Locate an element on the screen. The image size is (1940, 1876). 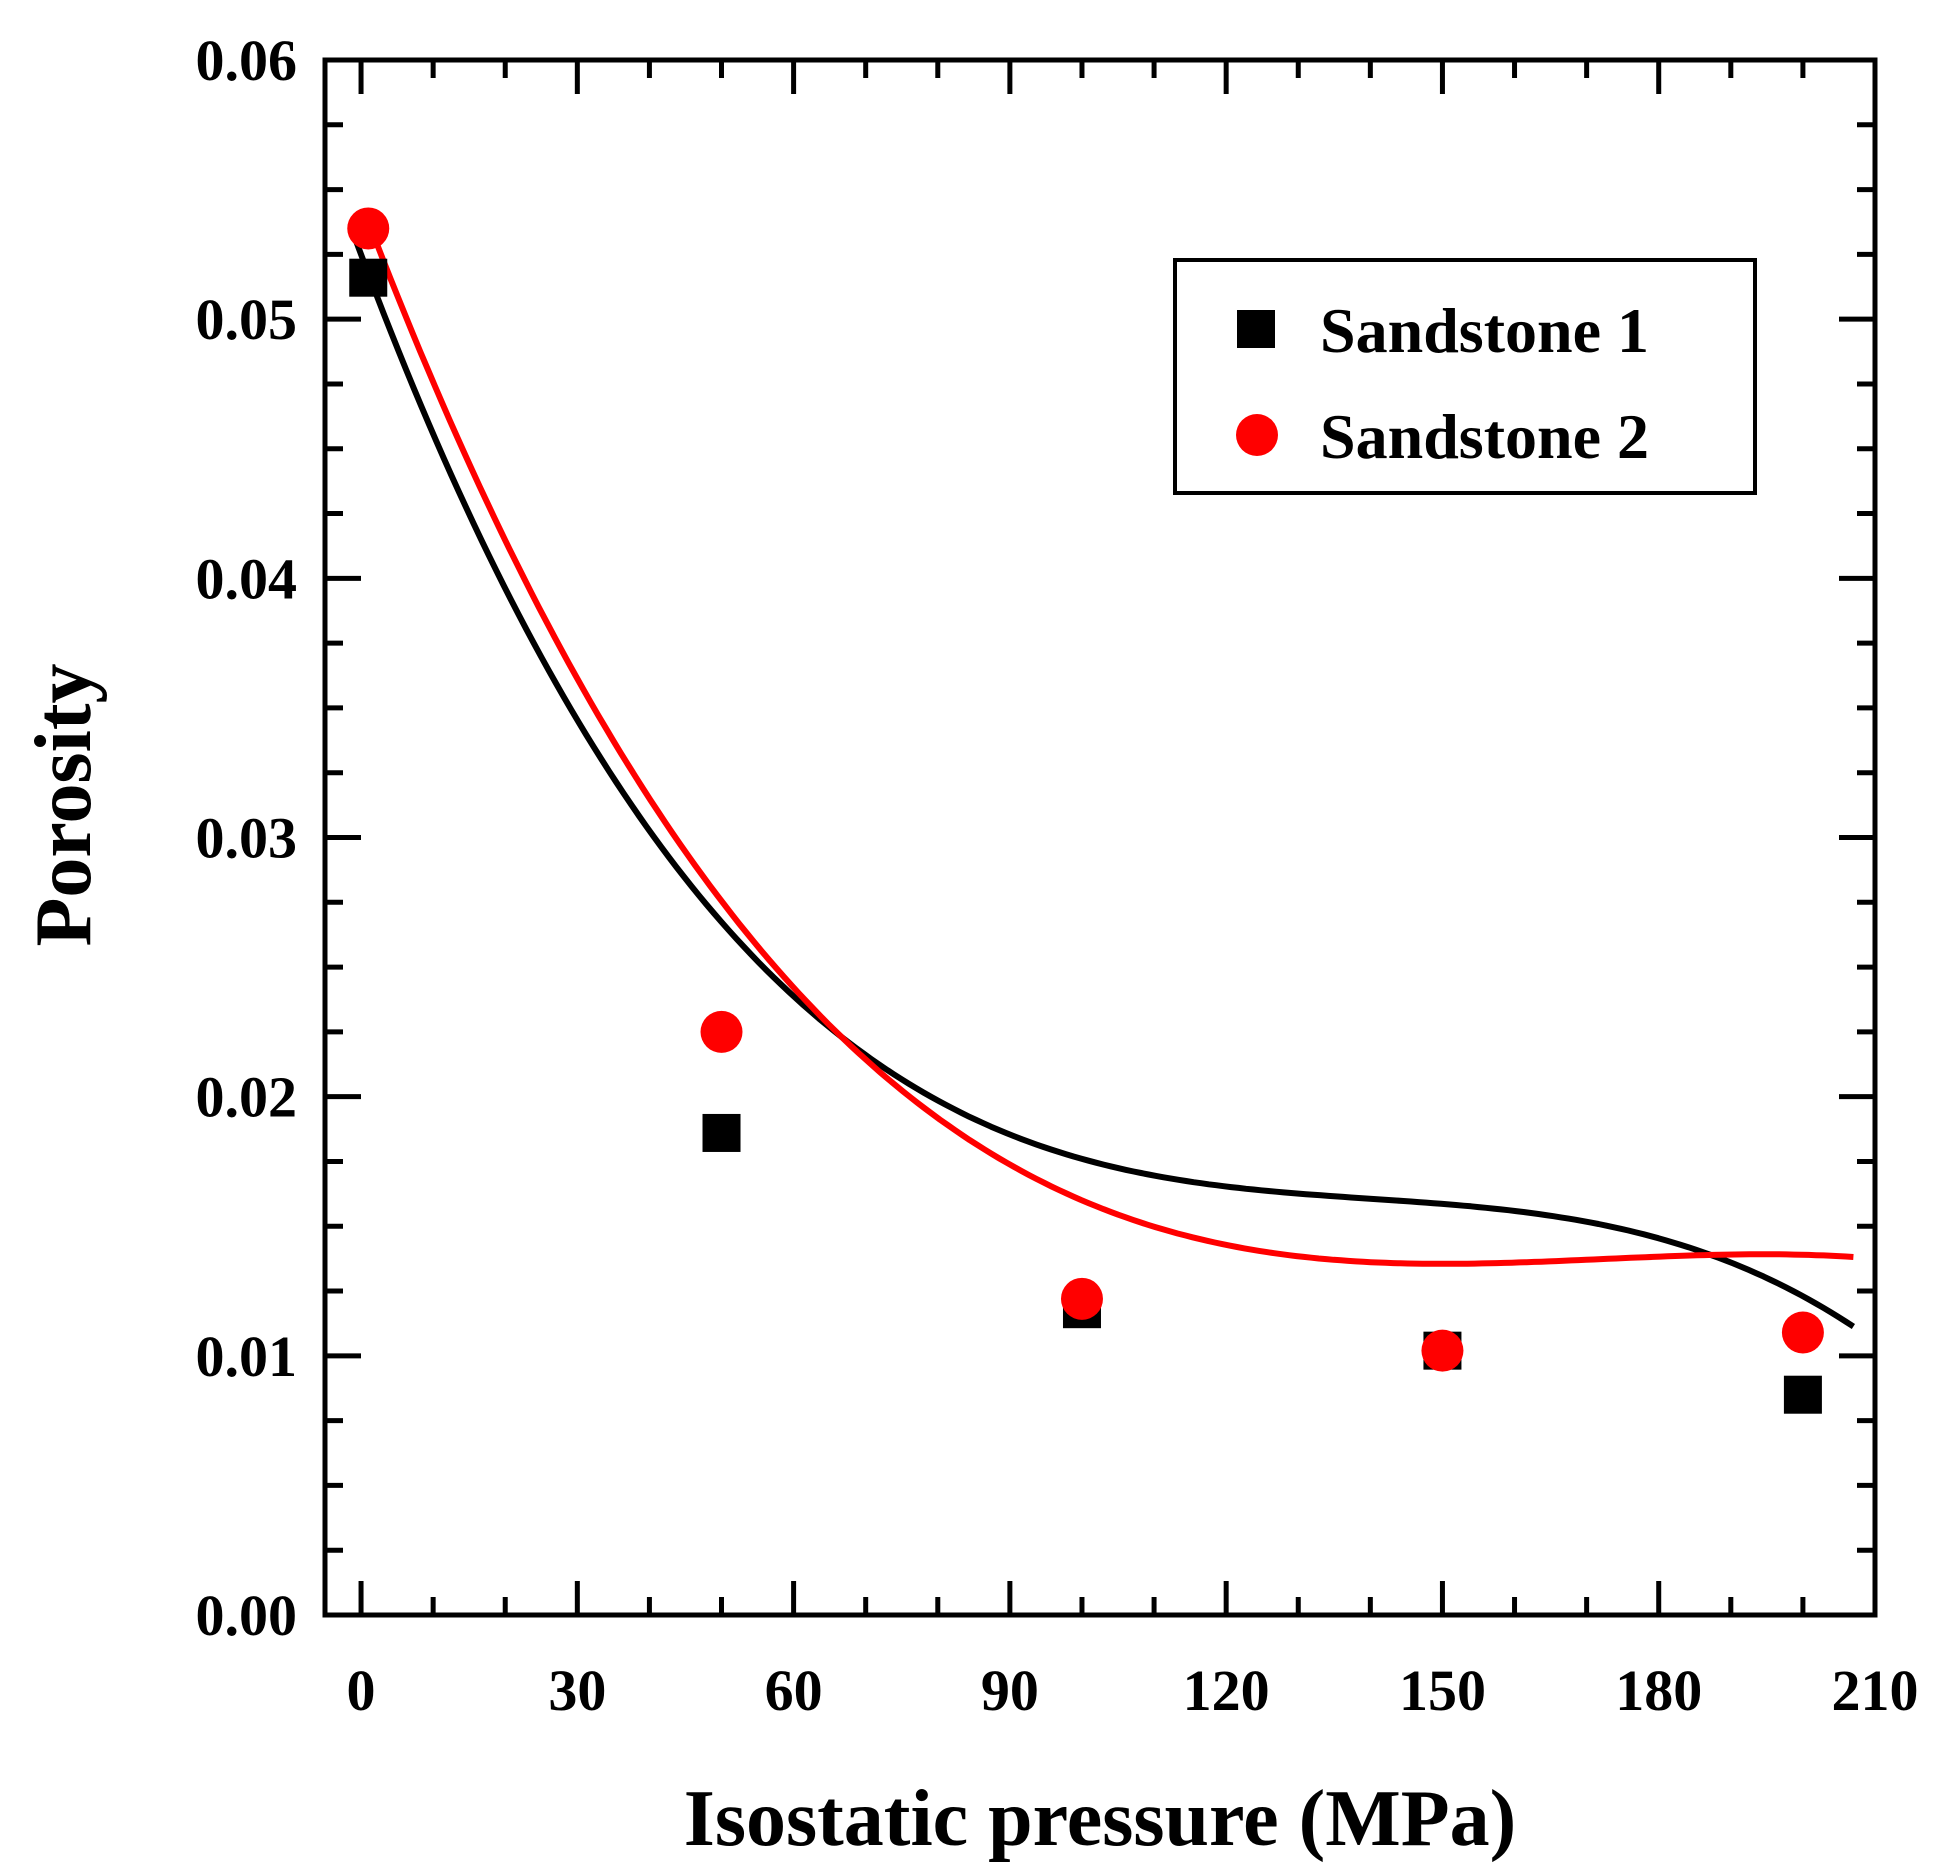
y-tick-label: 0.03 is located at coordinates (247, 838).